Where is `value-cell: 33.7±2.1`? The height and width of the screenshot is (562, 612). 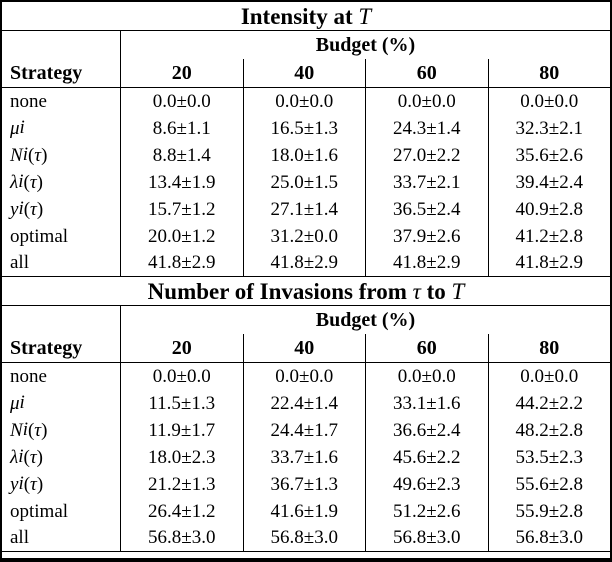 value-cell: 33.7±2.1 is located at coordinates (426, 182).